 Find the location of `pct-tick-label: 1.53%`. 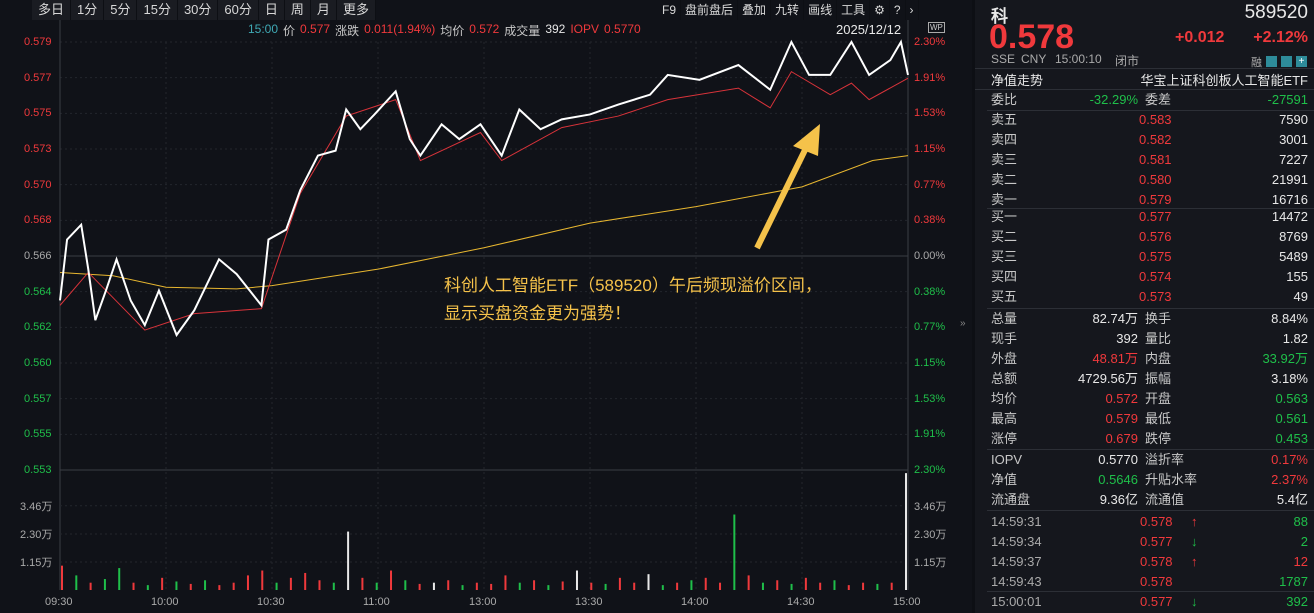

pct-tick-label: 1.53% is located at coordinates (930, 113).